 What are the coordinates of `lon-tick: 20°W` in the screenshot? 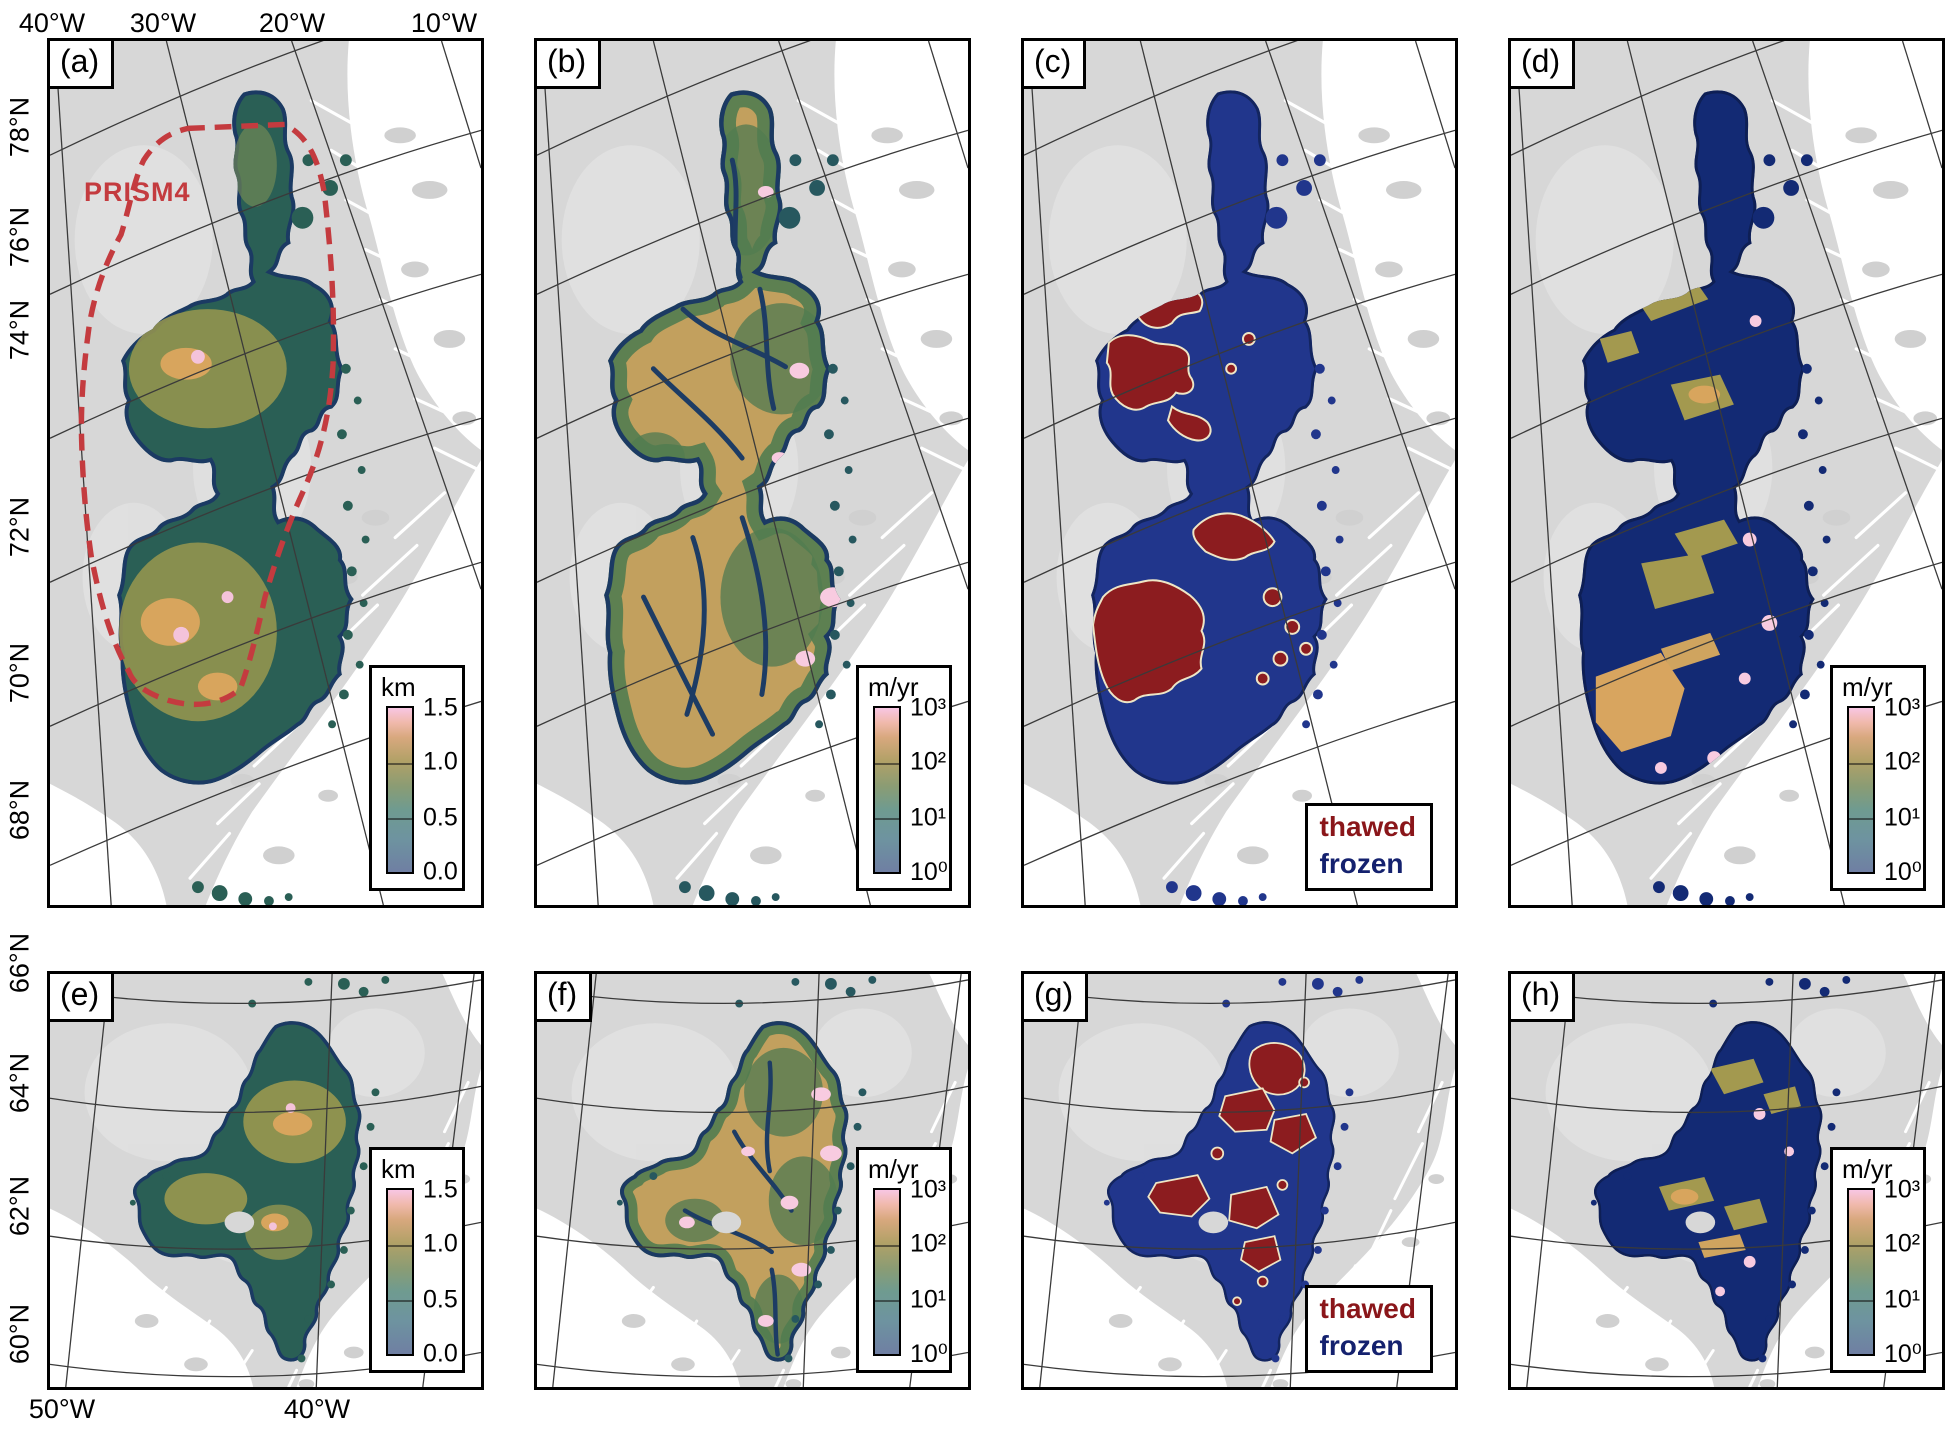 It's located at (292, 23).